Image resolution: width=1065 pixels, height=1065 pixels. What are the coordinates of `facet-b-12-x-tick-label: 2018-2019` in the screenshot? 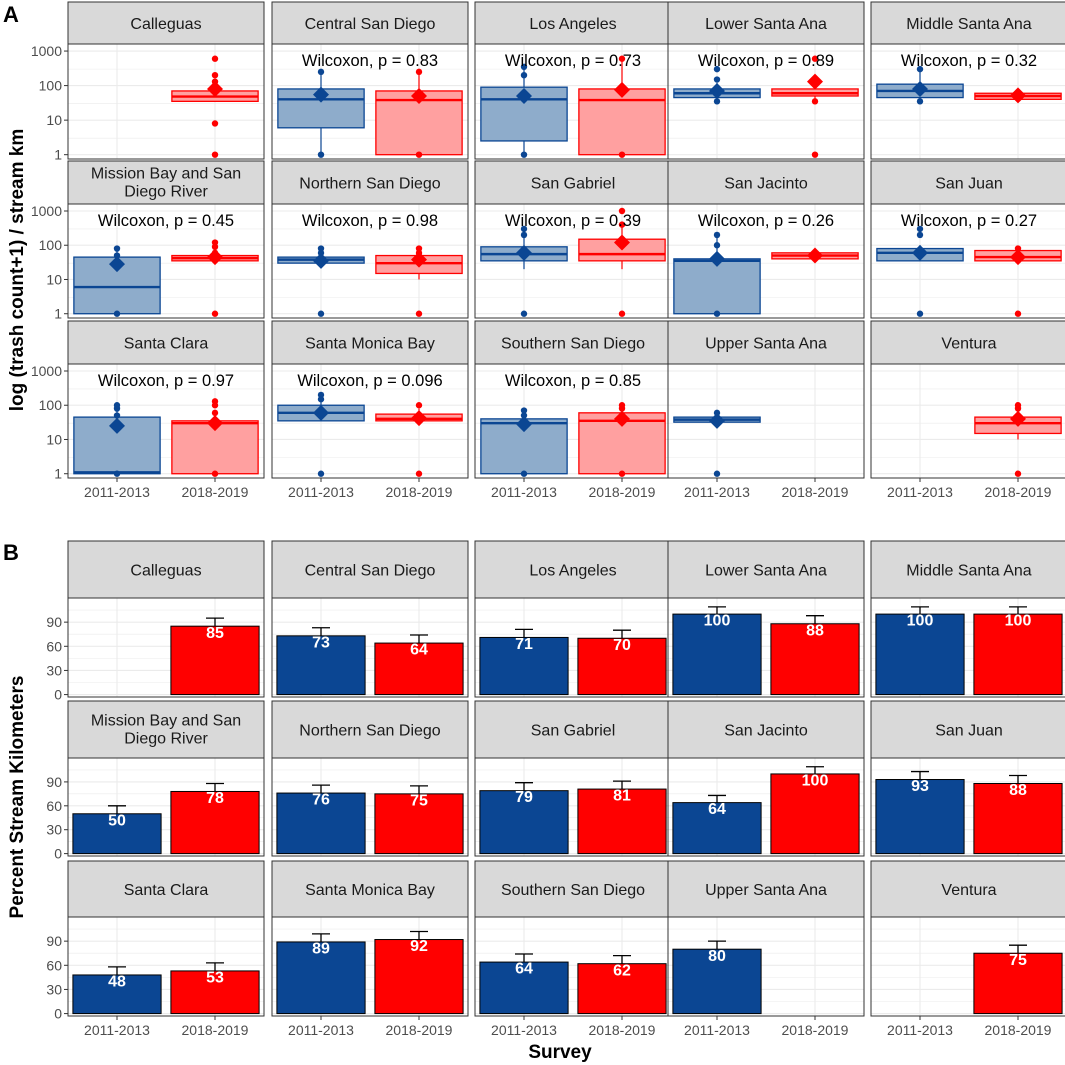 It's located at (622, 1030).